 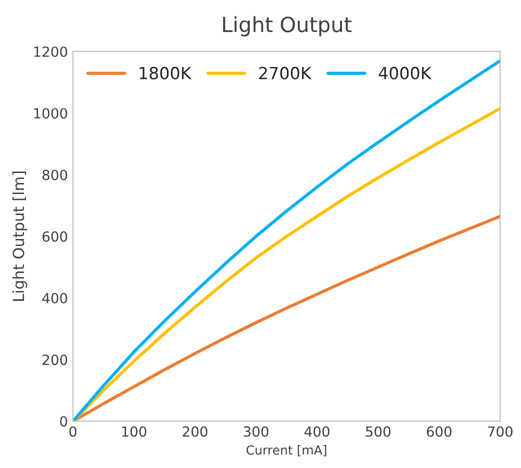 What do you see at coordinates (500, 431) in the screenshot?
I see `x-tick-label: 700` at bounding box center [500, 431].